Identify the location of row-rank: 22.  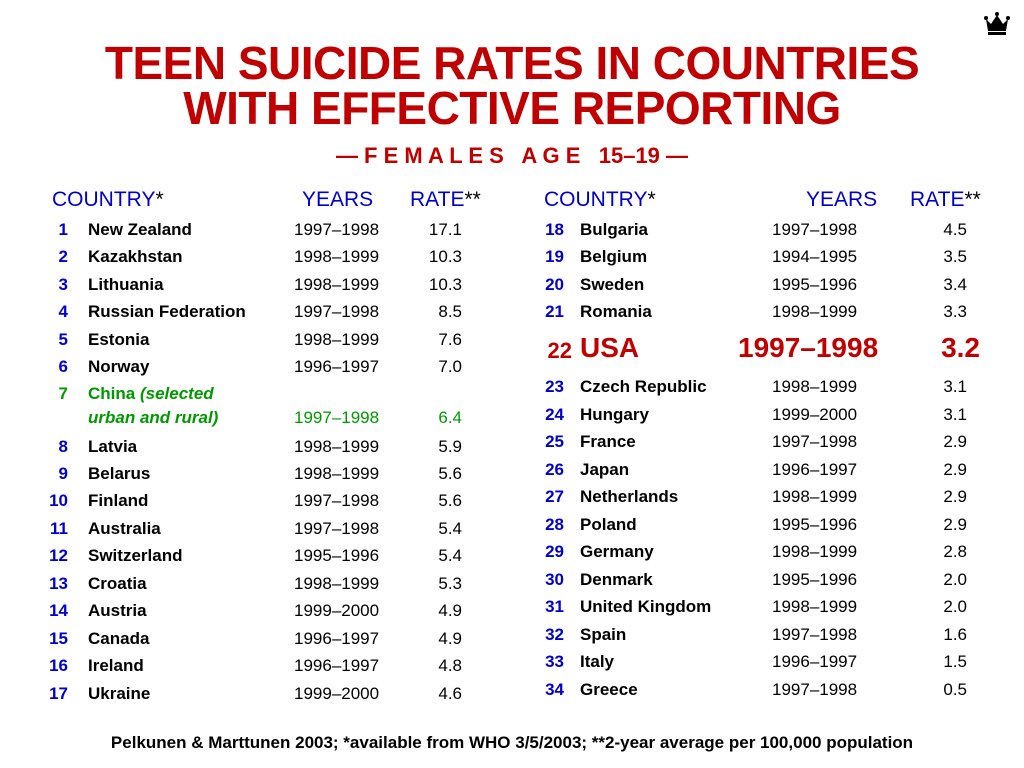
(559, 350).